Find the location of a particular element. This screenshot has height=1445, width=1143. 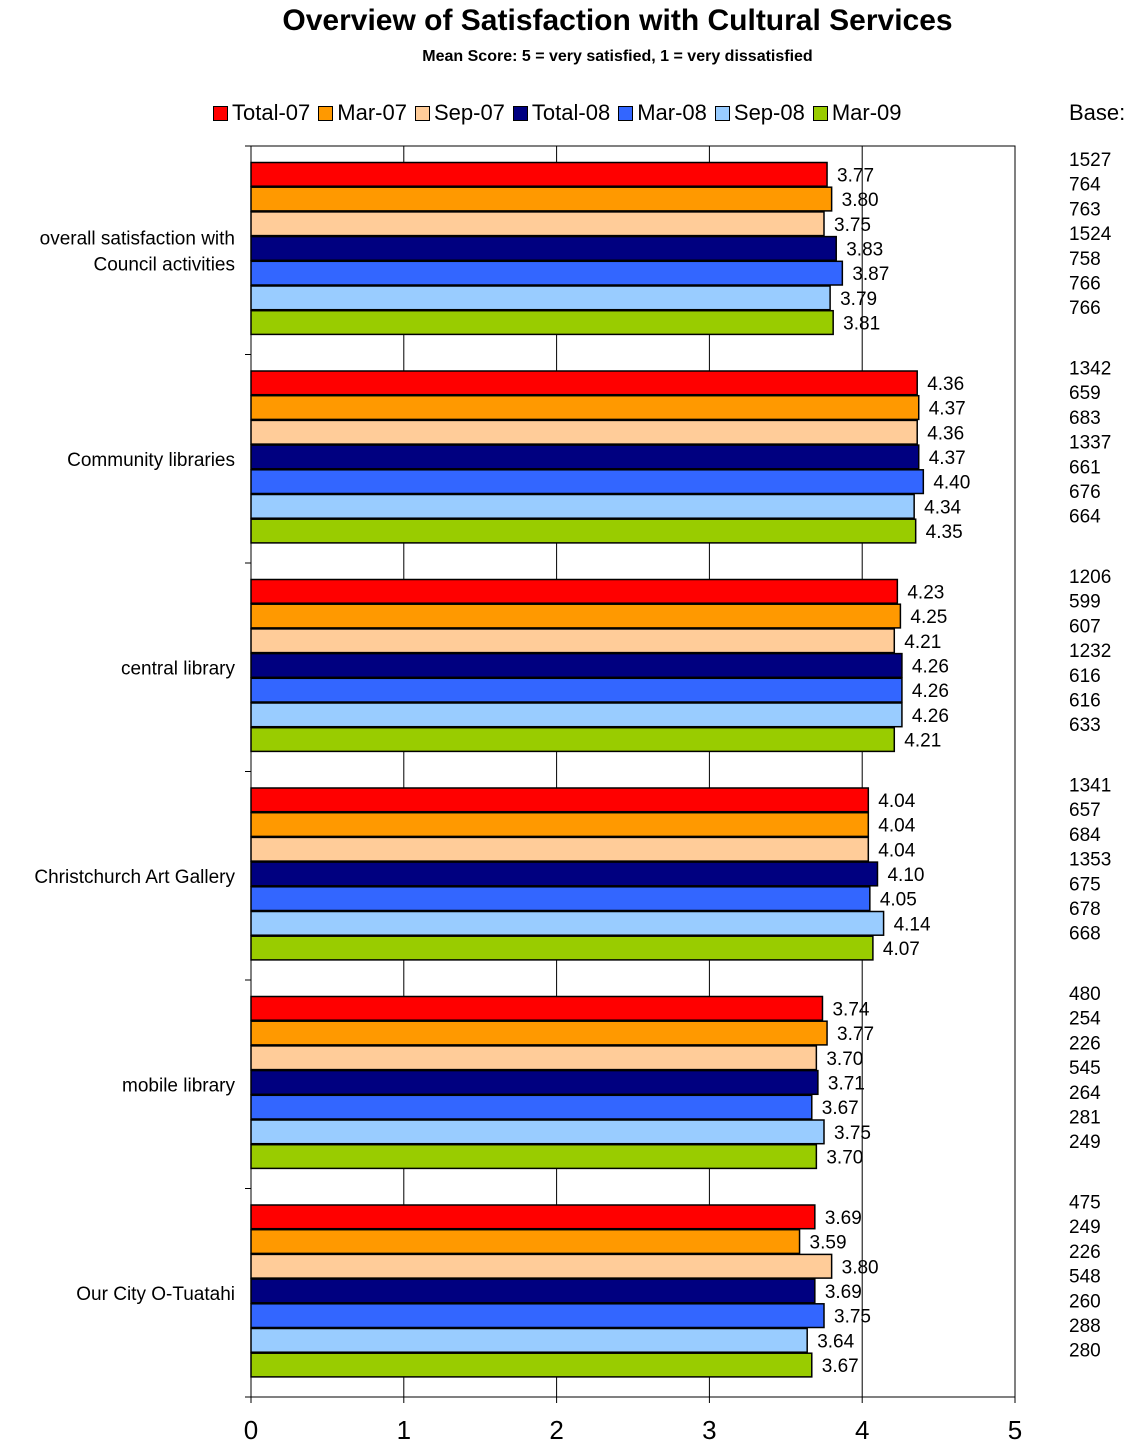

base-count: 1337 is located at coordinates (1090, 443).